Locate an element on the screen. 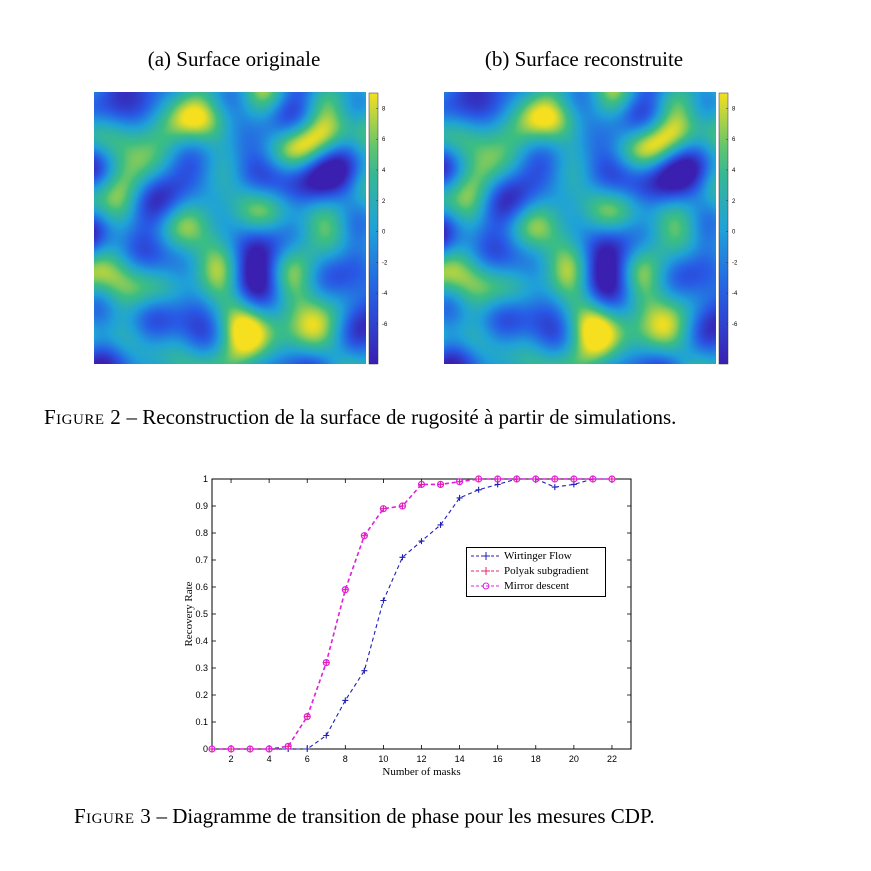 This screenshot has height=871, width=871. series-line-wirtinger-flow is located at coordinates (412, 614).